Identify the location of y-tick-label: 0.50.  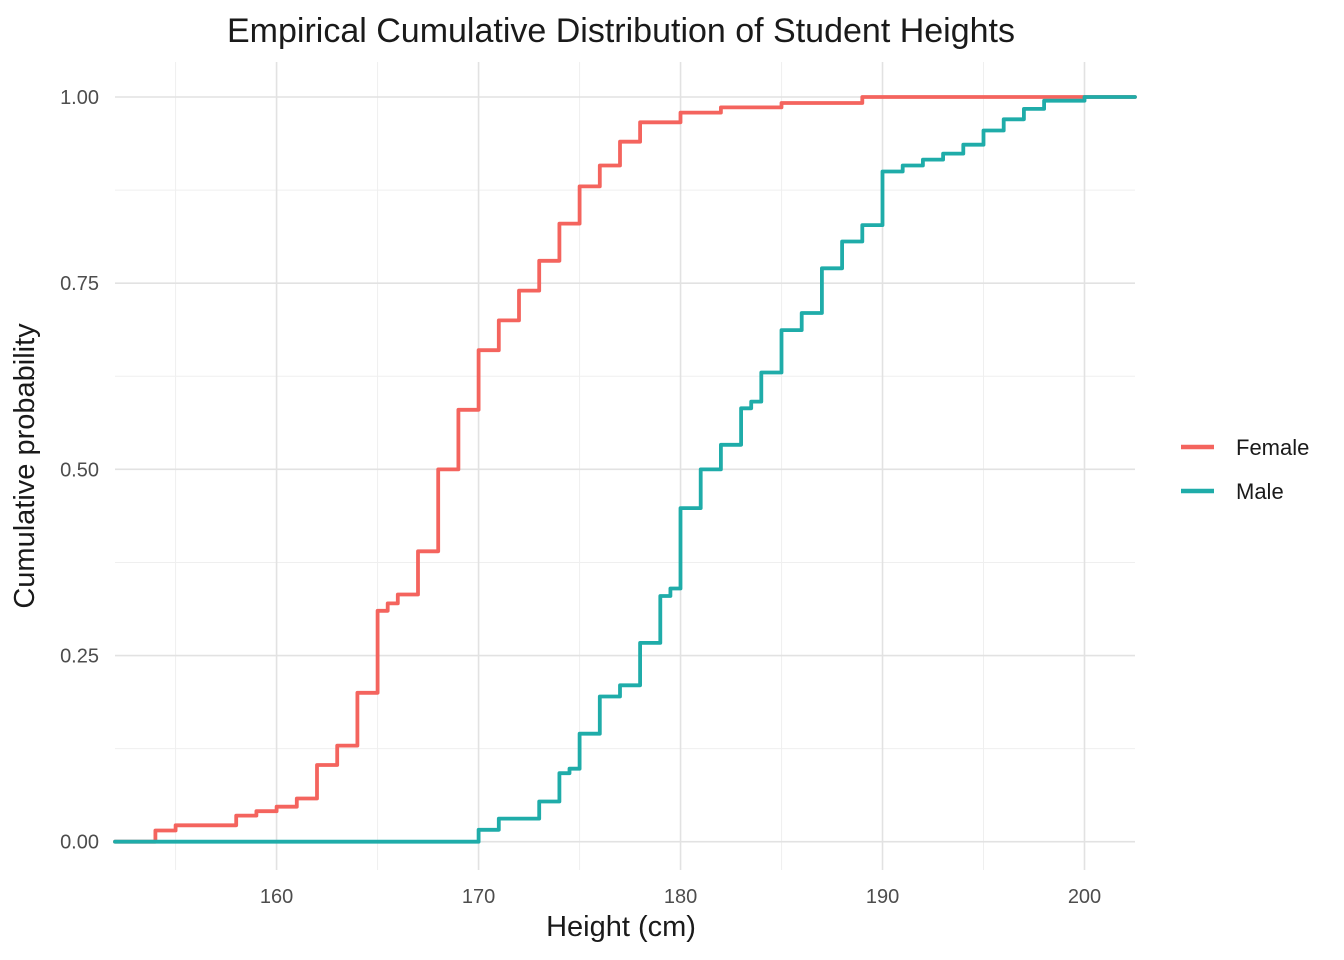
(79, 470).